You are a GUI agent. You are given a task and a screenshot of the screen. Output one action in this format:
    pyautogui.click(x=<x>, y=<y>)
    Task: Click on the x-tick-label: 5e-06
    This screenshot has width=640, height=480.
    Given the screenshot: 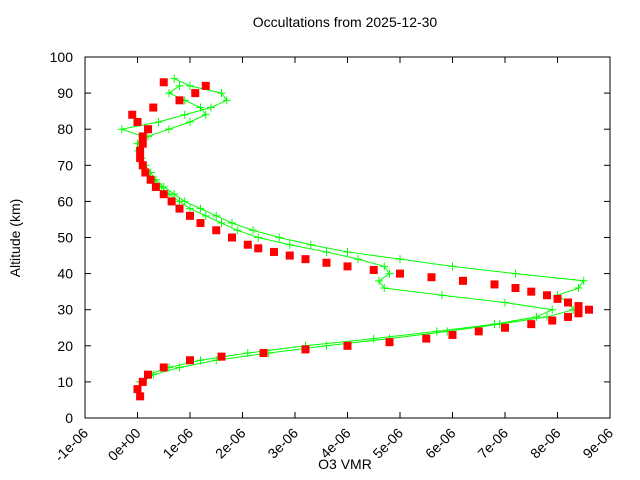 What is the action you would take?
    pyautogui.click(x=387, y=443)
    